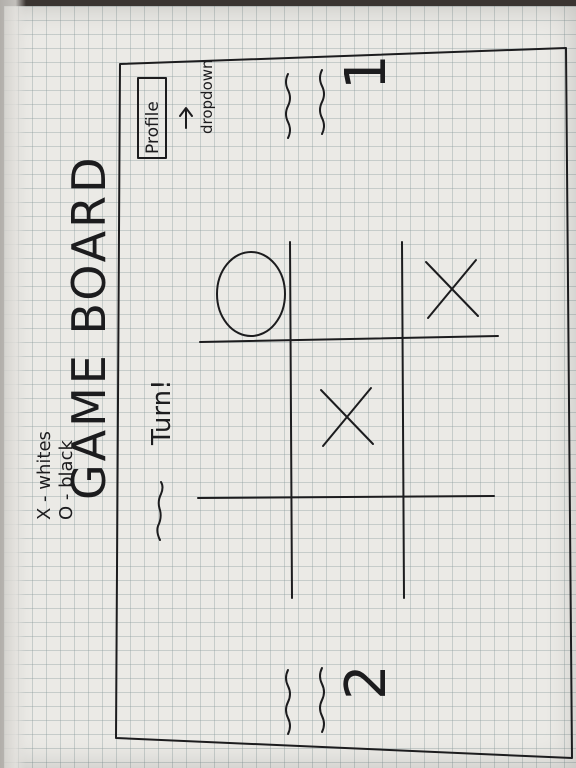  Describe the element at coordinates (366, 682) in the screenshot. I see `player2-number: 2` at that location.